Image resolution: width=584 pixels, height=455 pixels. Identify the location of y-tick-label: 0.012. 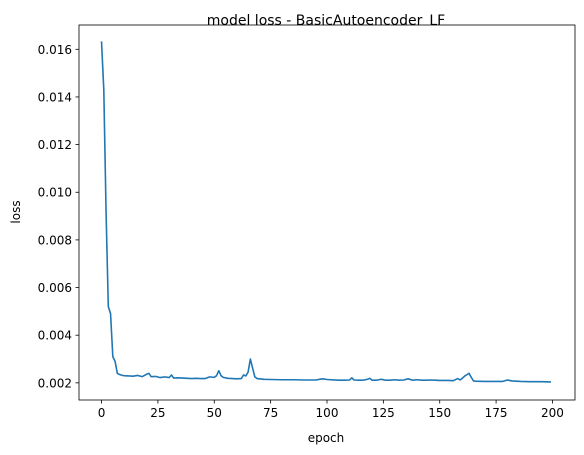
(55, 145).